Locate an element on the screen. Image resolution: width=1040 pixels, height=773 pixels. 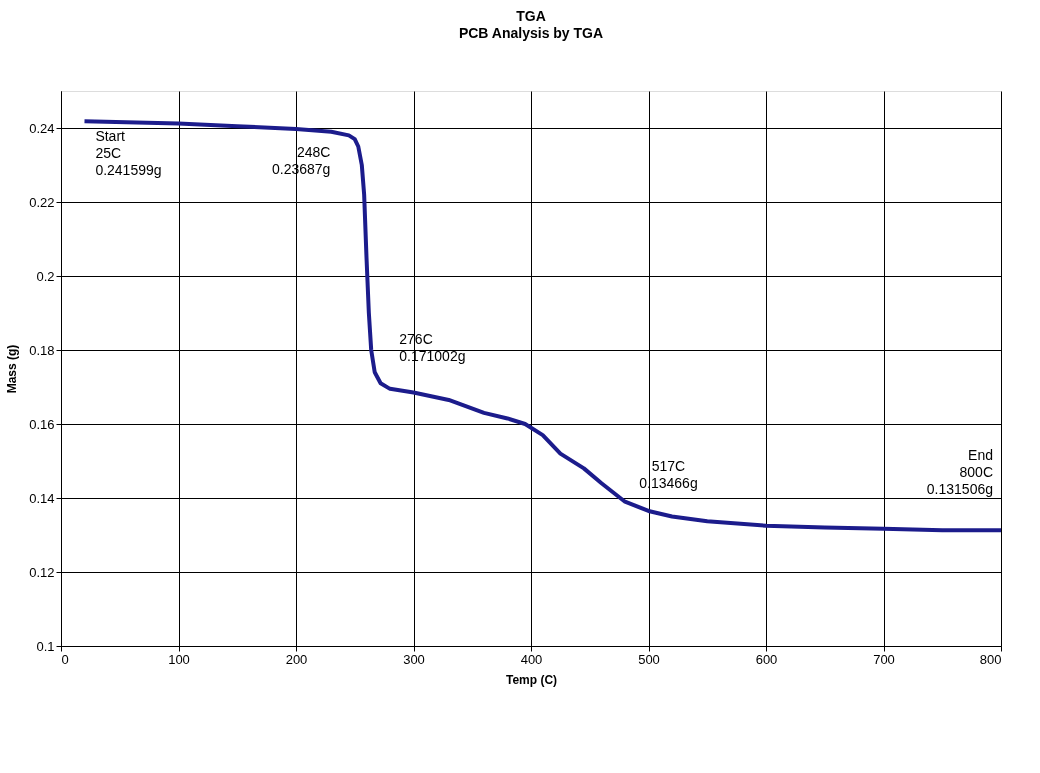
y-tick-label: 0.22 is located at coordinates (42, 202).